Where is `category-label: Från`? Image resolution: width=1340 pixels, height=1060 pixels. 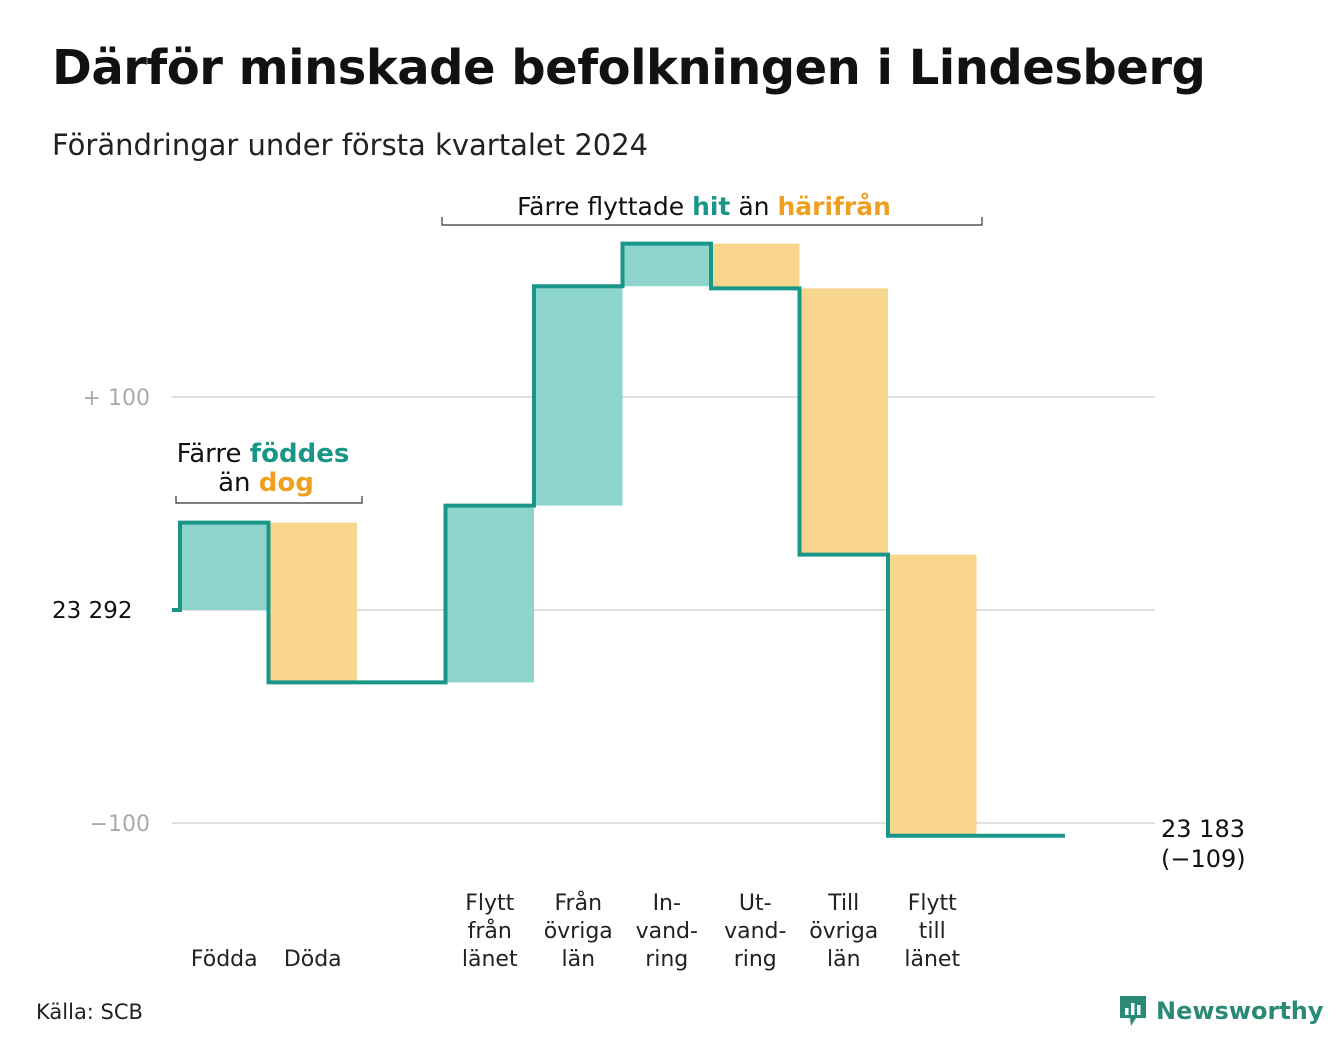
category-label: Från is located at coordinates (578, 903).